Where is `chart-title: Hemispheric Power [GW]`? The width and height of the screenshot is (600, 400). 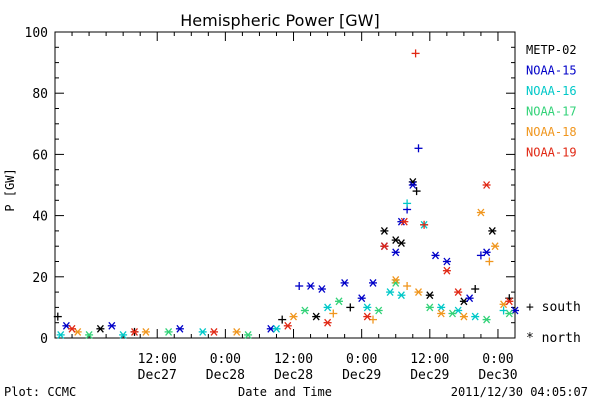 chart-title: Hemispheric Power [GW] is located at coordinates (279, 20).